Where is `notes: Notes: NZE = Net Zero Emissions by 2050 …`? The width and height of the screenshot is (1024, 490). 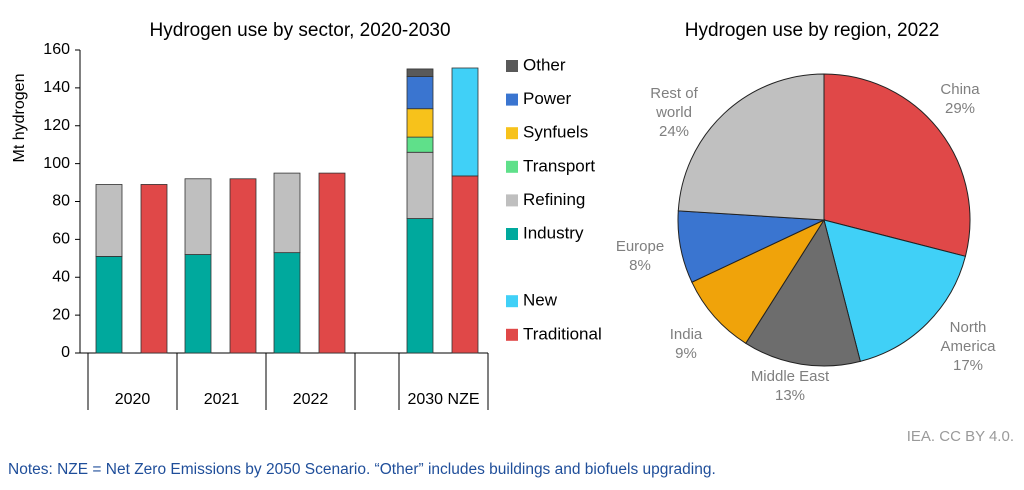 notes: Notes: NZE = Net Zero Emissions by 2050 … is located at coordinates (362, 469).